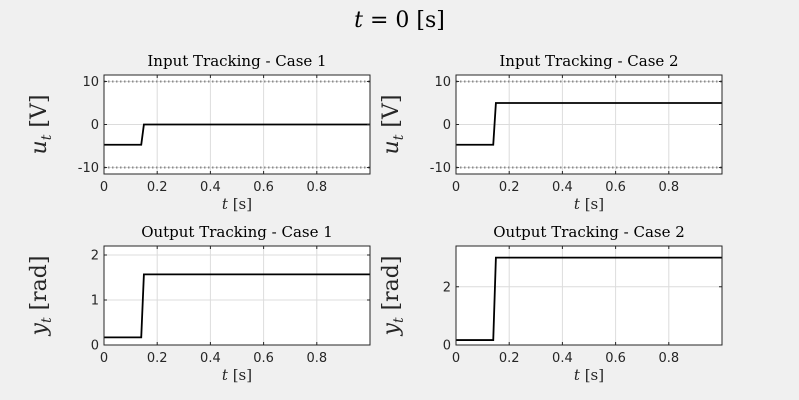 The height and width of the screenshot is (400, 799). What do you see at coordinates (589, 232) in the screenshot?
I see `subplot-title: Output Tracking - Case 2` at bounding box center [589, 232].